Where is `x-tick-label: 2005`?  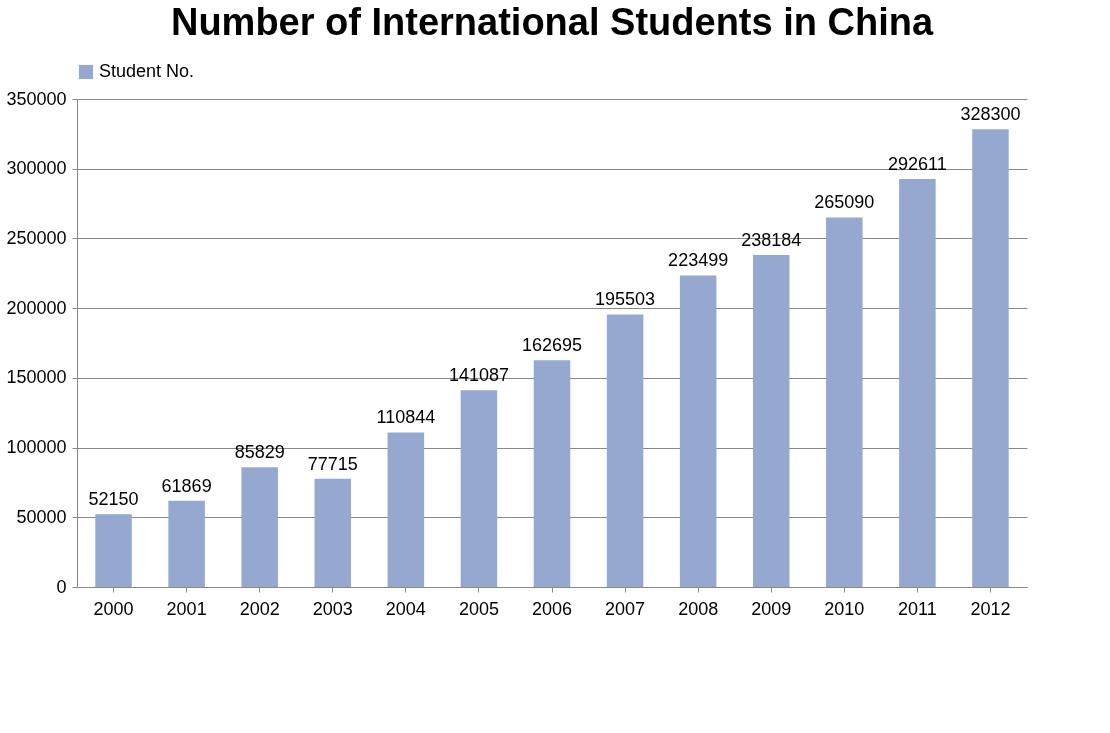 x-tick-label: 2005 is located at coordinates (478, 608).